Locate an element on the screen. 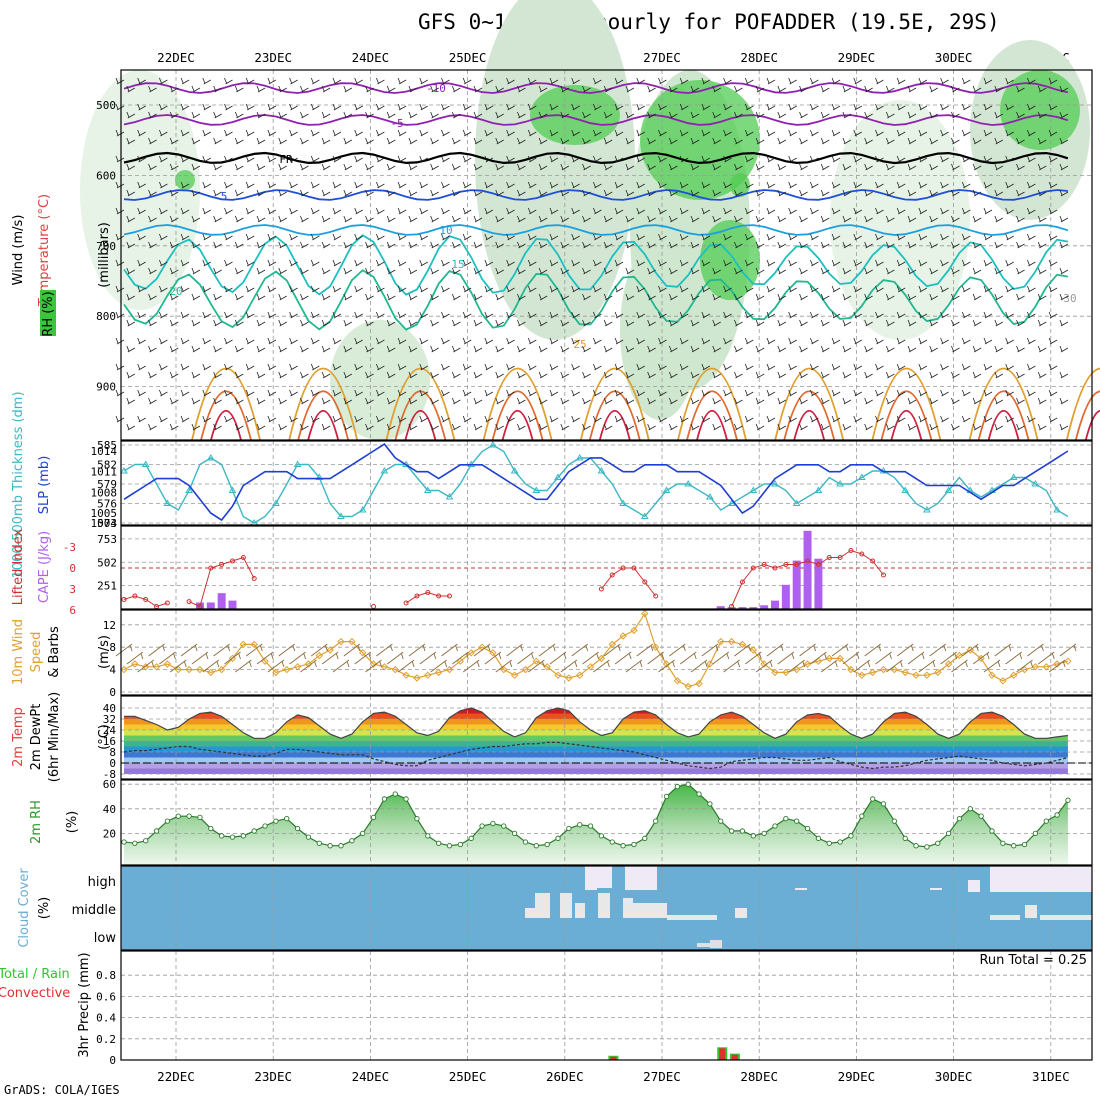 This screenshot has width=1100, height=1100. temp-tick: 40 is located at coordinates (109, 708).